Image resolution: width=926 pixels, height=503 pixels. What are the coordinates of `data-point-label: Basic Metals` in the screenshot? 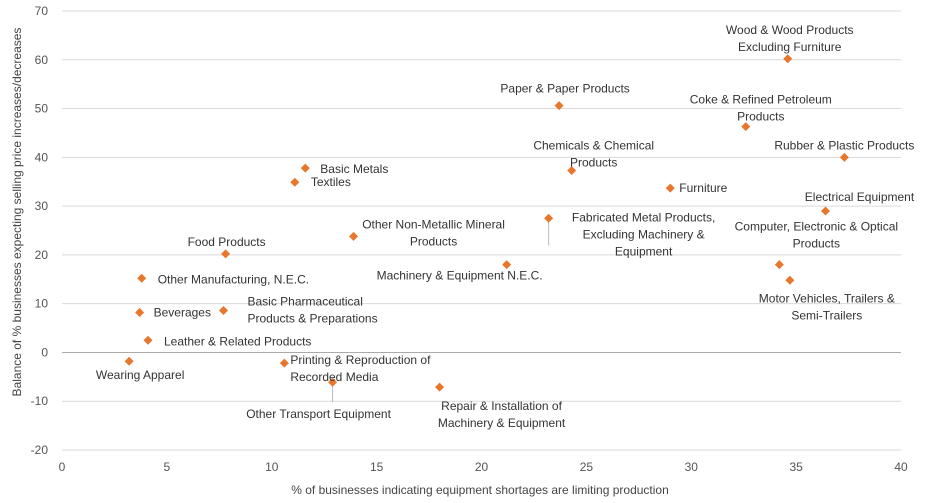 It's located at (354, 169).